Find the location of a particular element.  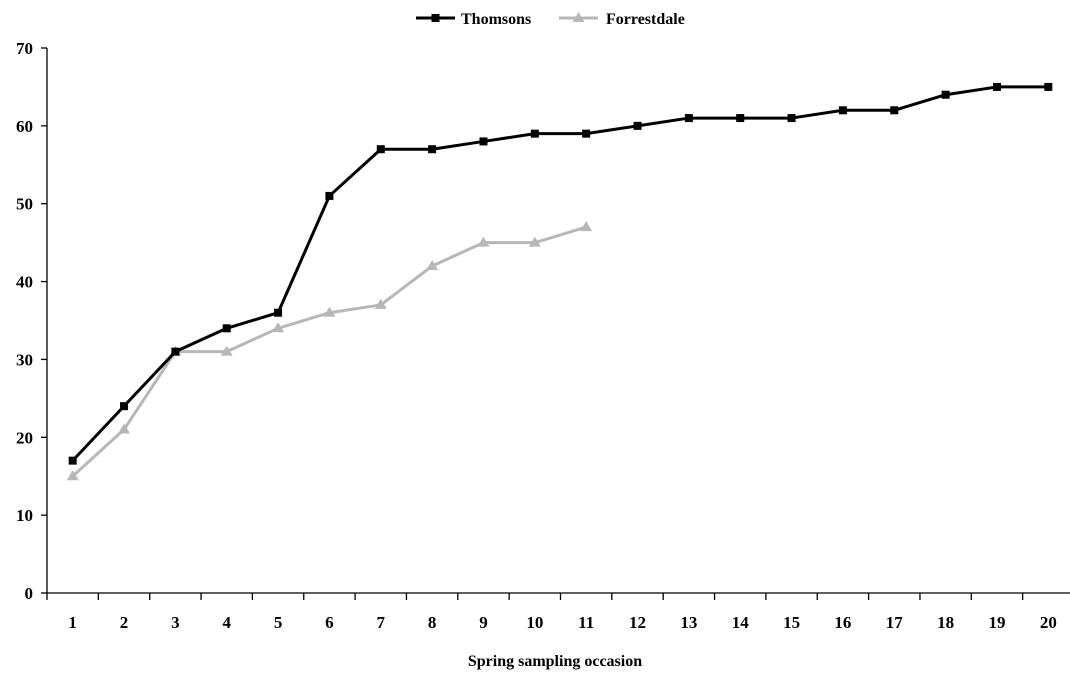

legend-item-forrestdale: Forrestdale is located at coordinates (622, 19).